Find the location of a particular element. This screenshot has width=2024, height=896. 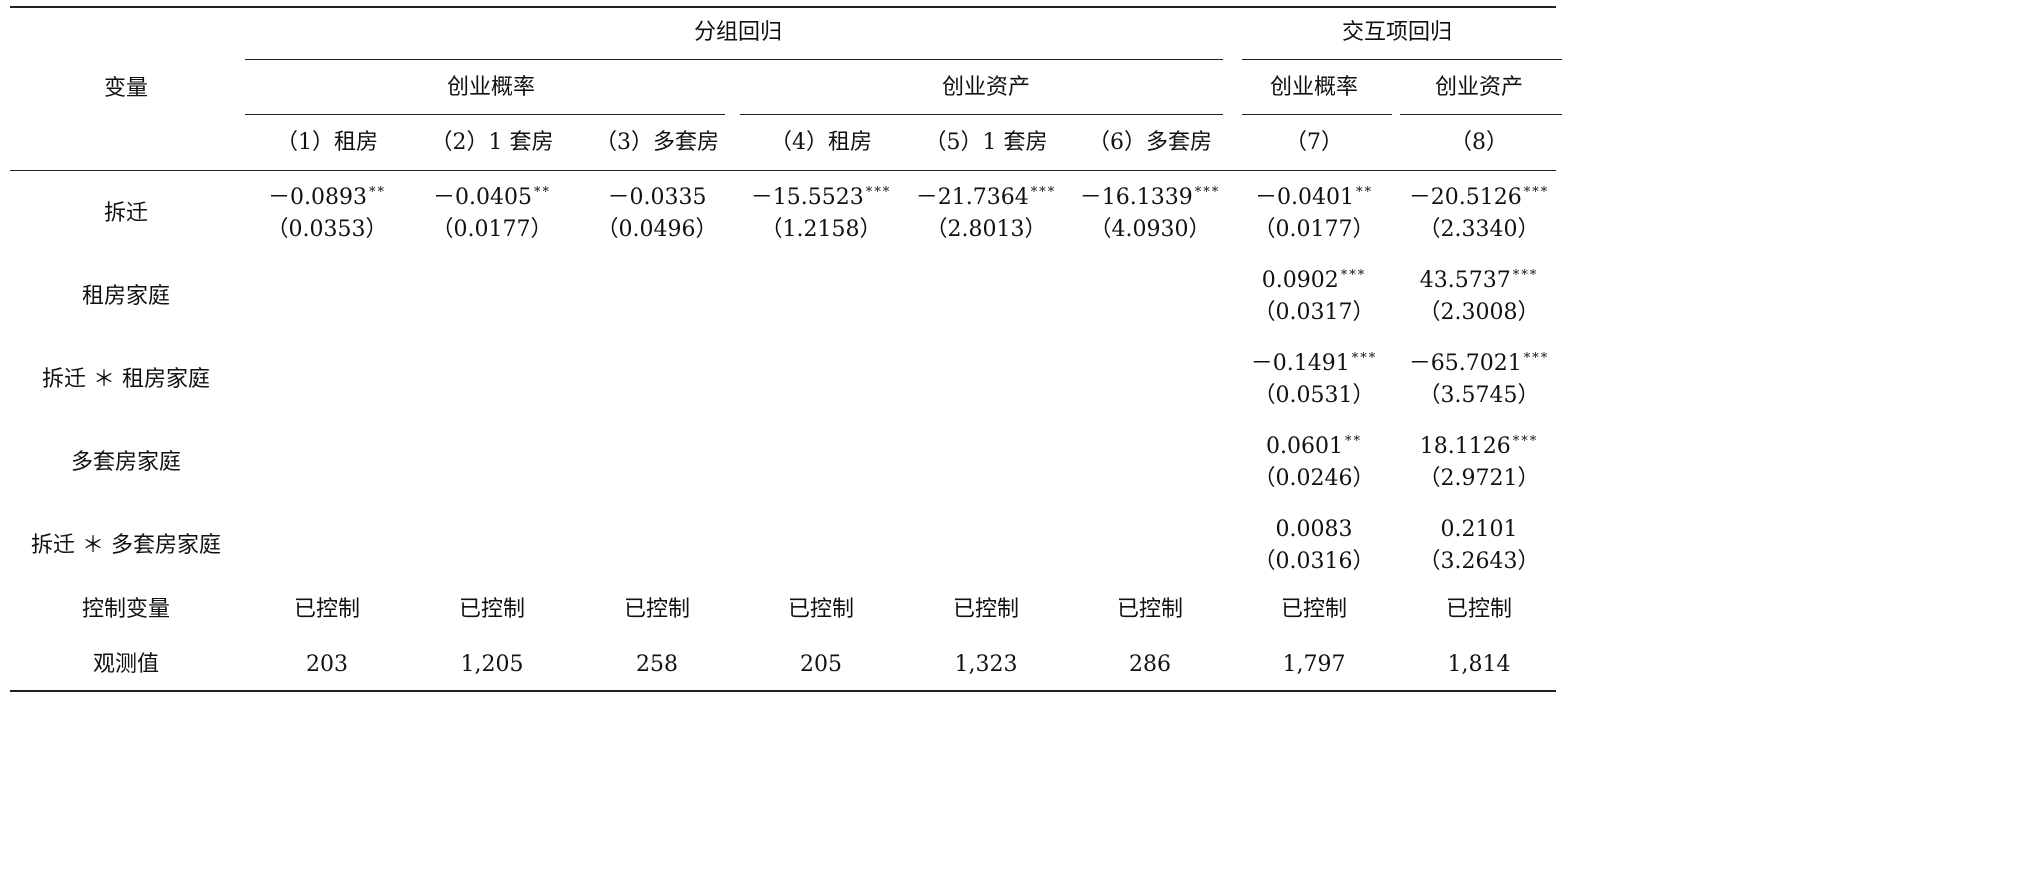

coefficient: 18.1126 *** is located at coordinates (1479, 448).